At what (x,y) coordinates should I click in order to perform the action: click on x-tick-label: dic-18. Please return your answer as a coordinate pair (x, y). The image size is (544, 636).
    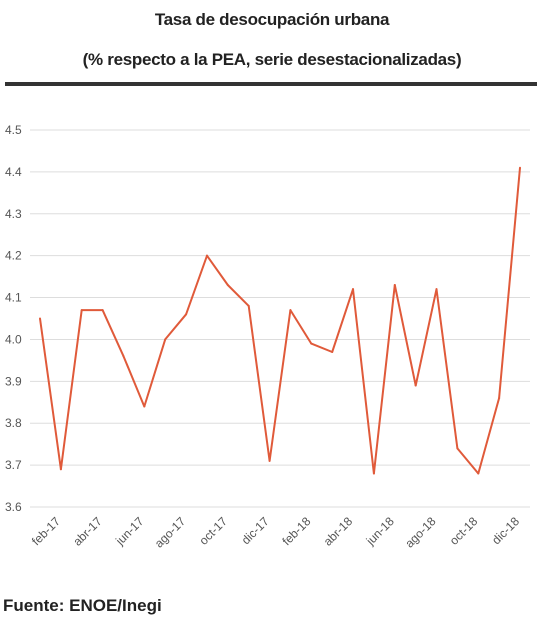
    Looking at the image, I should click on (505, 530).